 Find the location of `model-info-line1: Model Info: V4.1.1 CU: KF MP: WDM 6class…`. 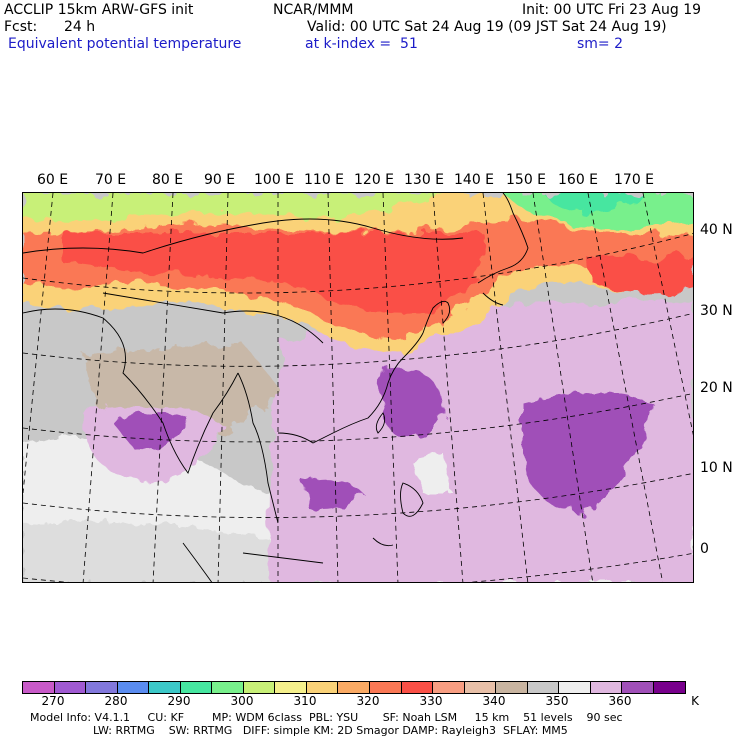

model-info-line1: Model Info: V4.1.1 CU: KF MP: WDM 6class… is located at coordinates (326, 717).